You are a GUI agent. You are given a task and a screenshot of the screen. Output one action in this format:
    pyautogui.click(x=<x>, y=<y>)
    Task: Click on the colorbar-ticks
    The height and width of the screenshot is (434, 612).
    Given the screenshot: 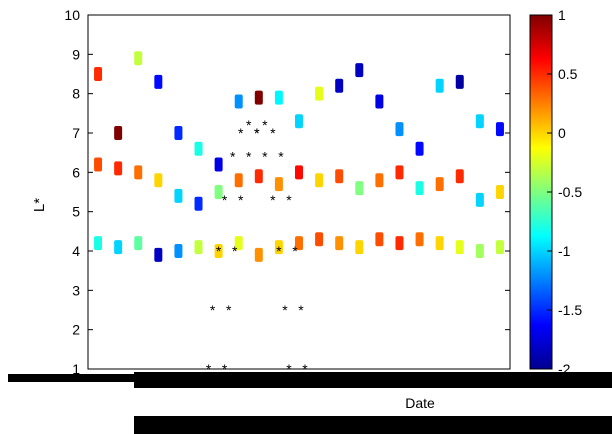 What is the action you would take?
    pyautogui.click(x=549, y=192)
    